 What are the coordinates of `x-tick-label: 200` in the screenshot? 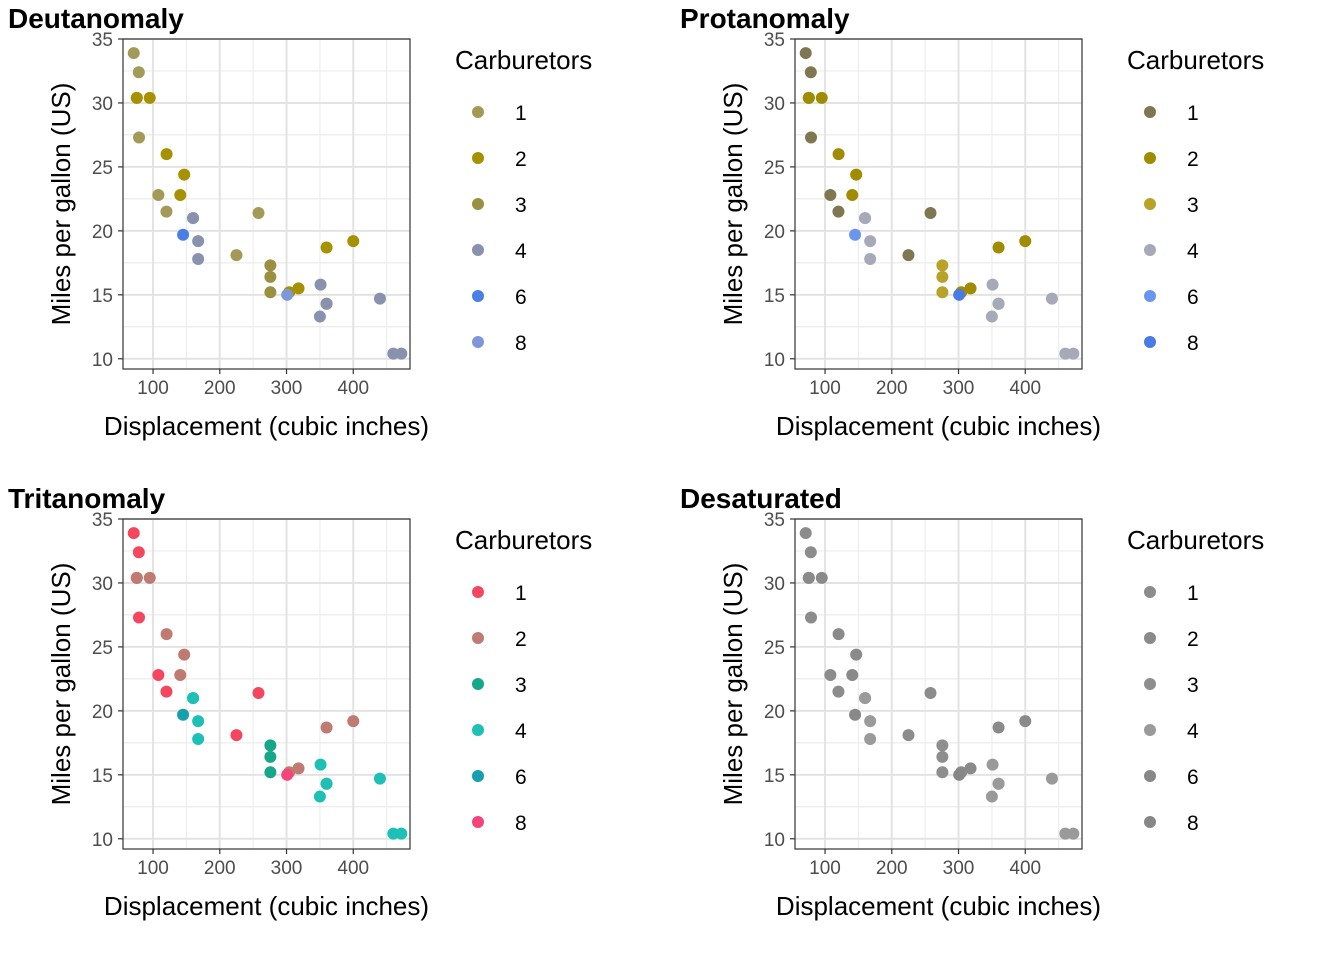 It's located at (892, 388).